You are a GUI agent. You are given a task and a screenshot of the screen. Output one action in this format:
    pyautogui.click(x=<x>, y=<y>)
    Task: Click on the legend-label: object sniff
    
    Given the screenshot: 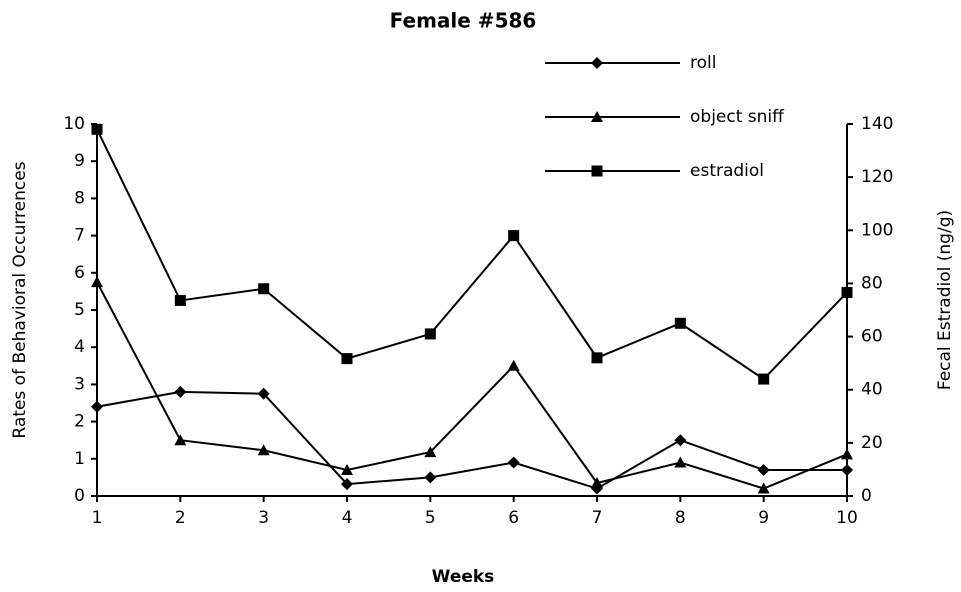 What is the action you would take?
    pyautogui.click(x=737, y=117)
    